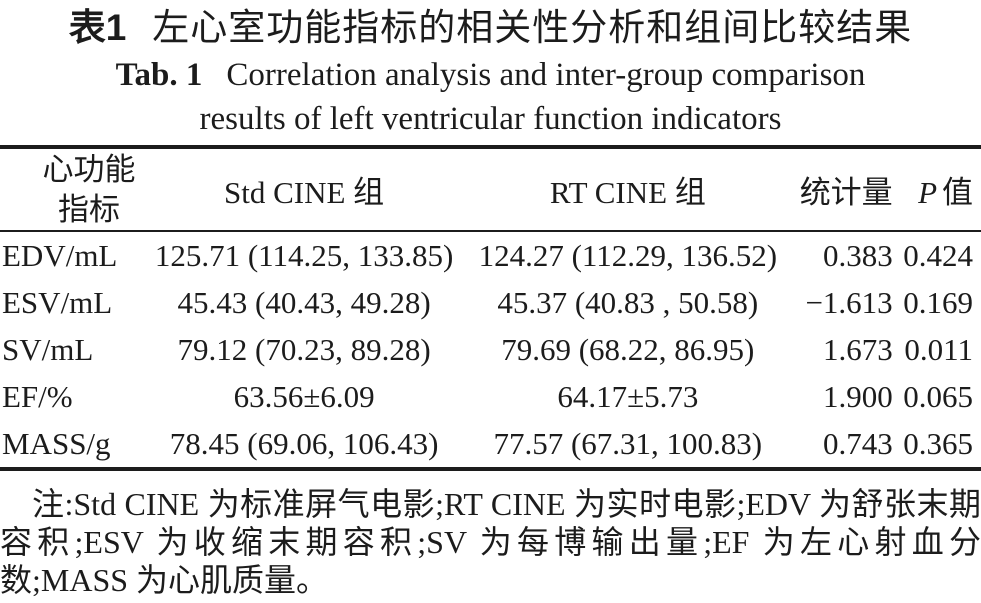 The width and height of the screenshot is (981, 603). Describe the element at coordinates (97, 27) in the screenshot. I see `table-number-zh: 表1` at that location.